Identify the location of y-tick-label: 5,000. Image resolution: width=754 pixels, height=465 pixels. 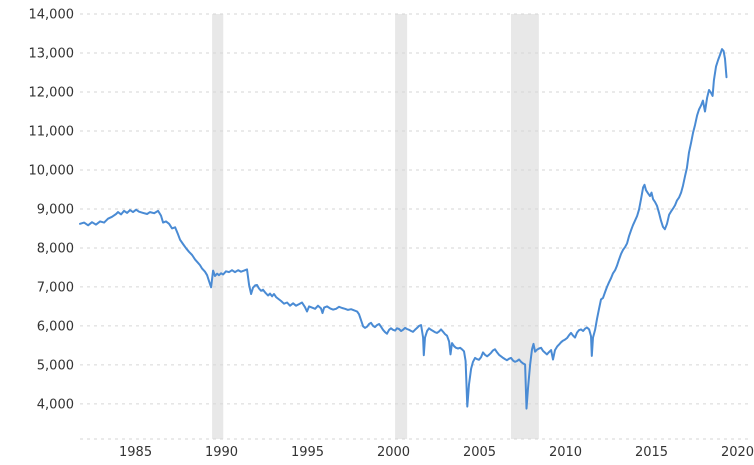
(55, 365).